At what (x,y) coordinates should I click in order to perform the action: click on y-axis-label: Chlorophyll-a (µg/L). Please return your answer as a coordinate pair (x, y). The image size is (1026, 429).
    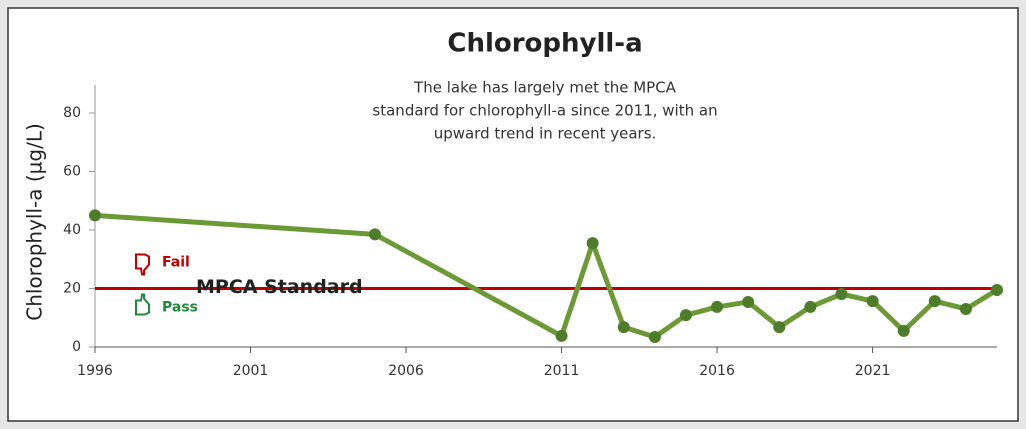
    Looking at the image, I should click on (35, 222).